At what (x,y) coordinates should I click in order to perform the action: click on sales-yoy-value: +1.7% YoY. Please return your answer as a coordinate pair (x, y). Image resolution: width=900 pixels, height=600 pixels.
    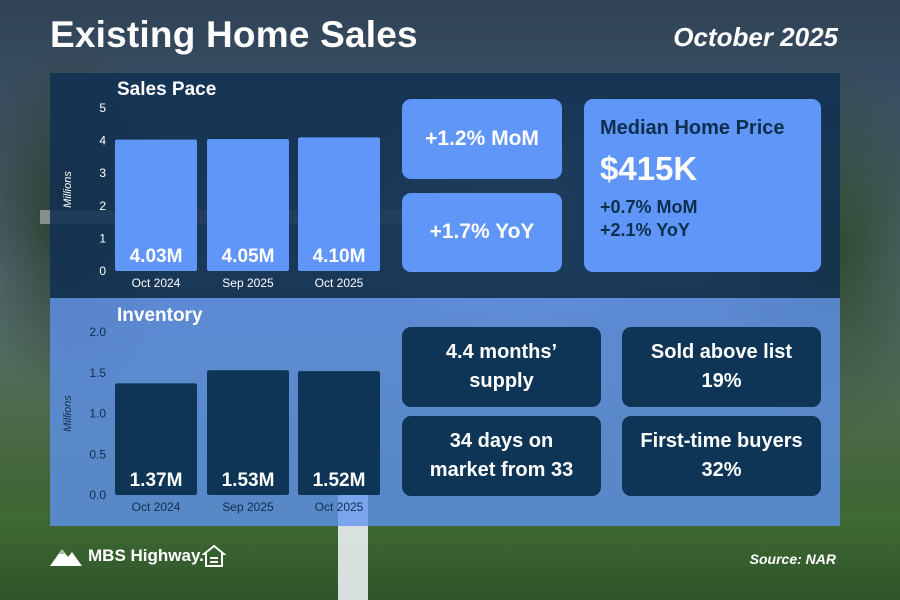
    Looking at the image, I should click on (482, 232).